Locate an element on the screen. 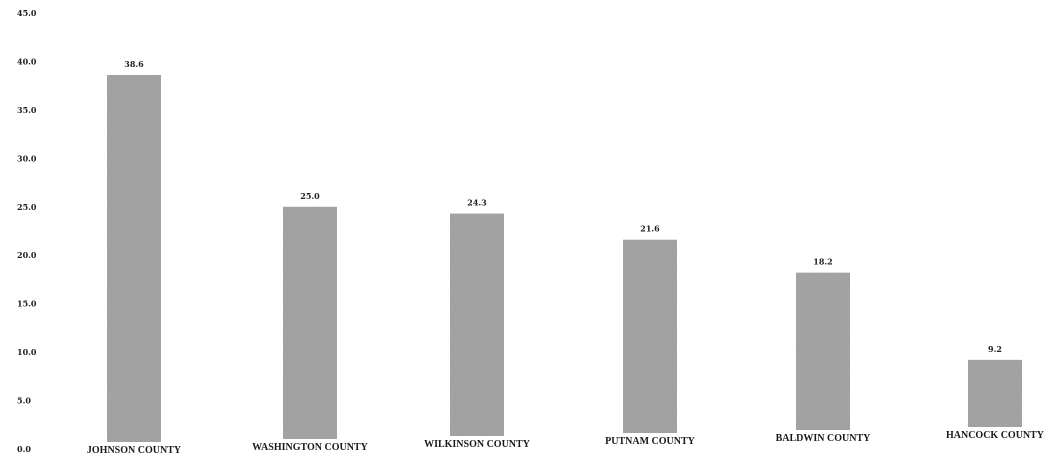  bar-value-label: 9.2 is located at coordinates (995, 349).